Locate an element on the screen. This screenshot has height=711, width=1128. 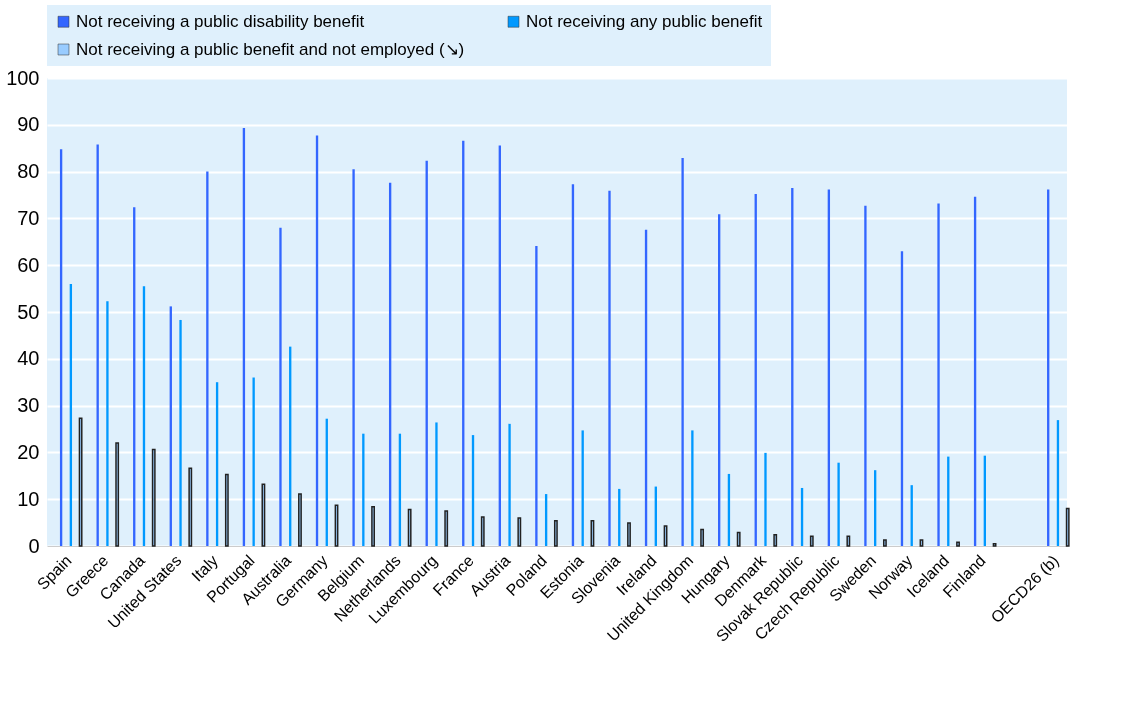
y-tick-label: 40 is located at coordinates (28, 358).